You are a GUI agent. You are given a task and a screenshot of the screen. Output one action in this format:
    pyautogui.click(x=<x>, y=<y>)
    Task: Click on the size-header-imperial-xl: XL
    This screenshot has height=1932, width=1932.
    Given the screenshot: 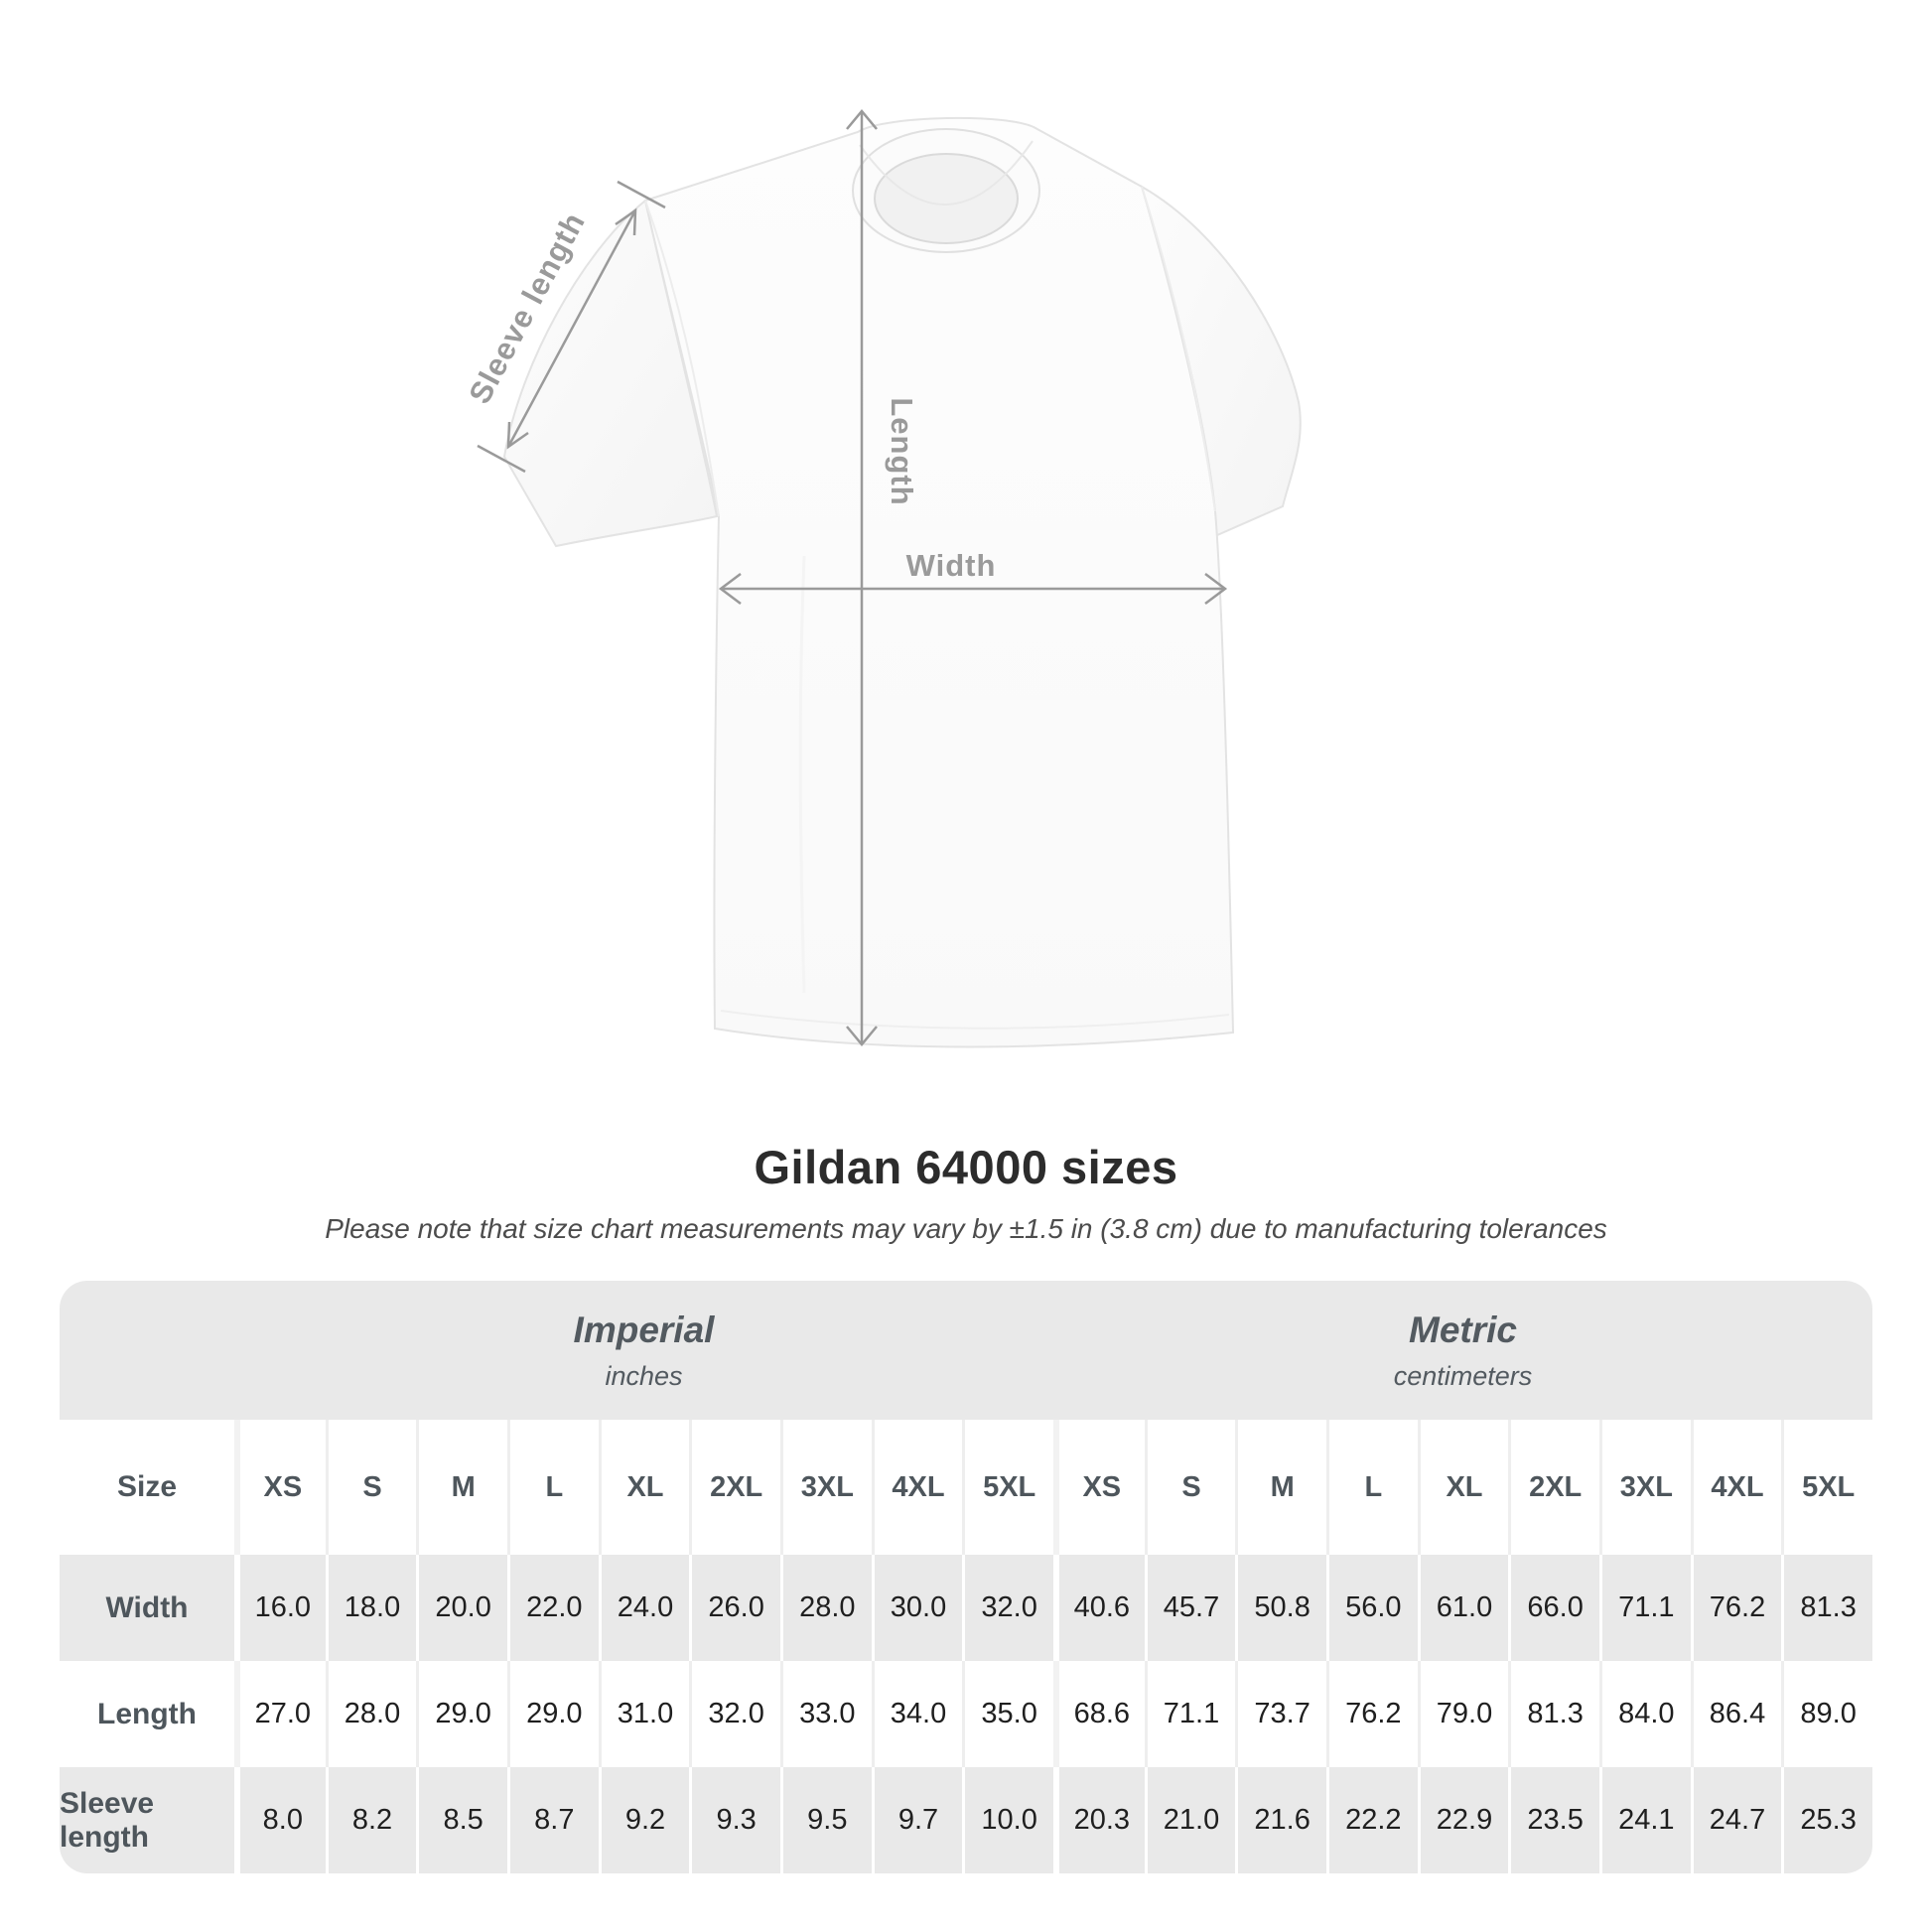 What is the action you would take?
    pyautogui.click(x=644, y=1488)
    